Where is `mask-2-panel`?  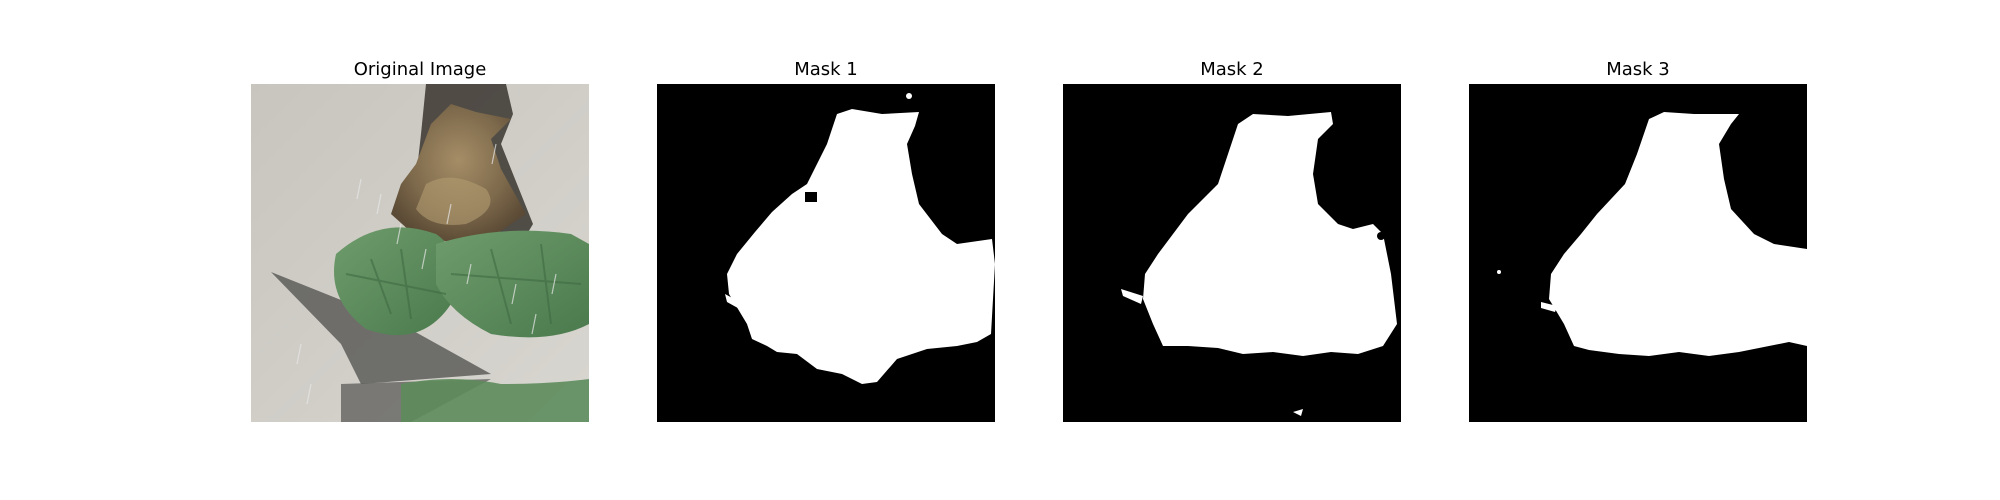
mask-2-panel is located at coordinates (1232, 253).